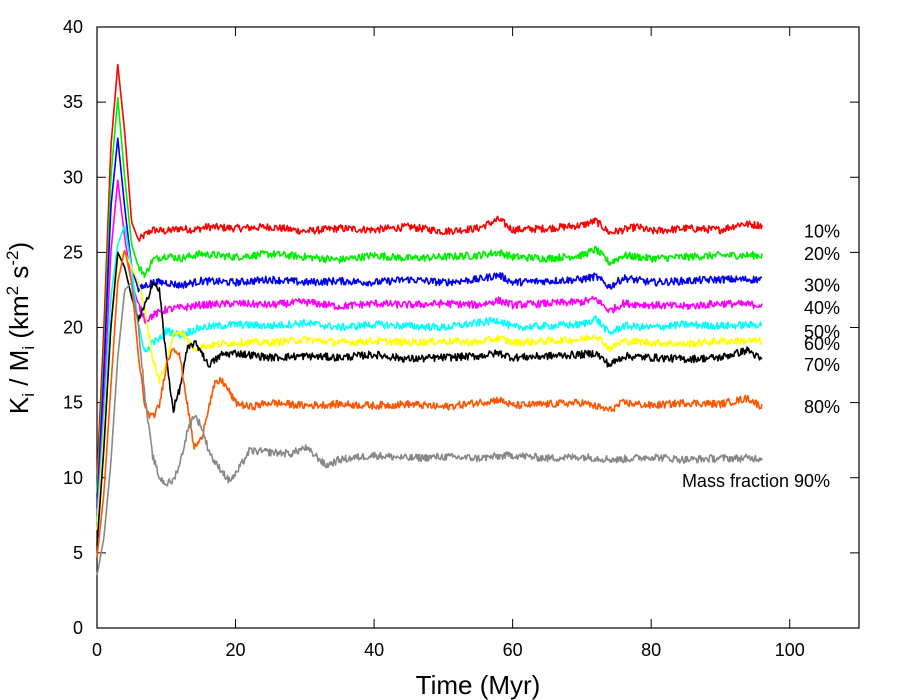 This screenshot has width=900, height=700. I want to click on x-tick-label: 0, so click(97, 650).